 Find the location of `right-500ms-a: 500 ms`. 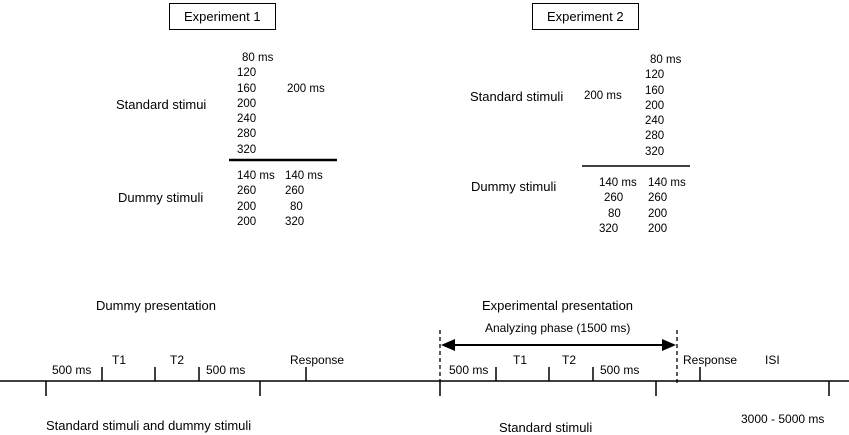

right-500ms-a: 500 ms is located at coordinates (469, 370).